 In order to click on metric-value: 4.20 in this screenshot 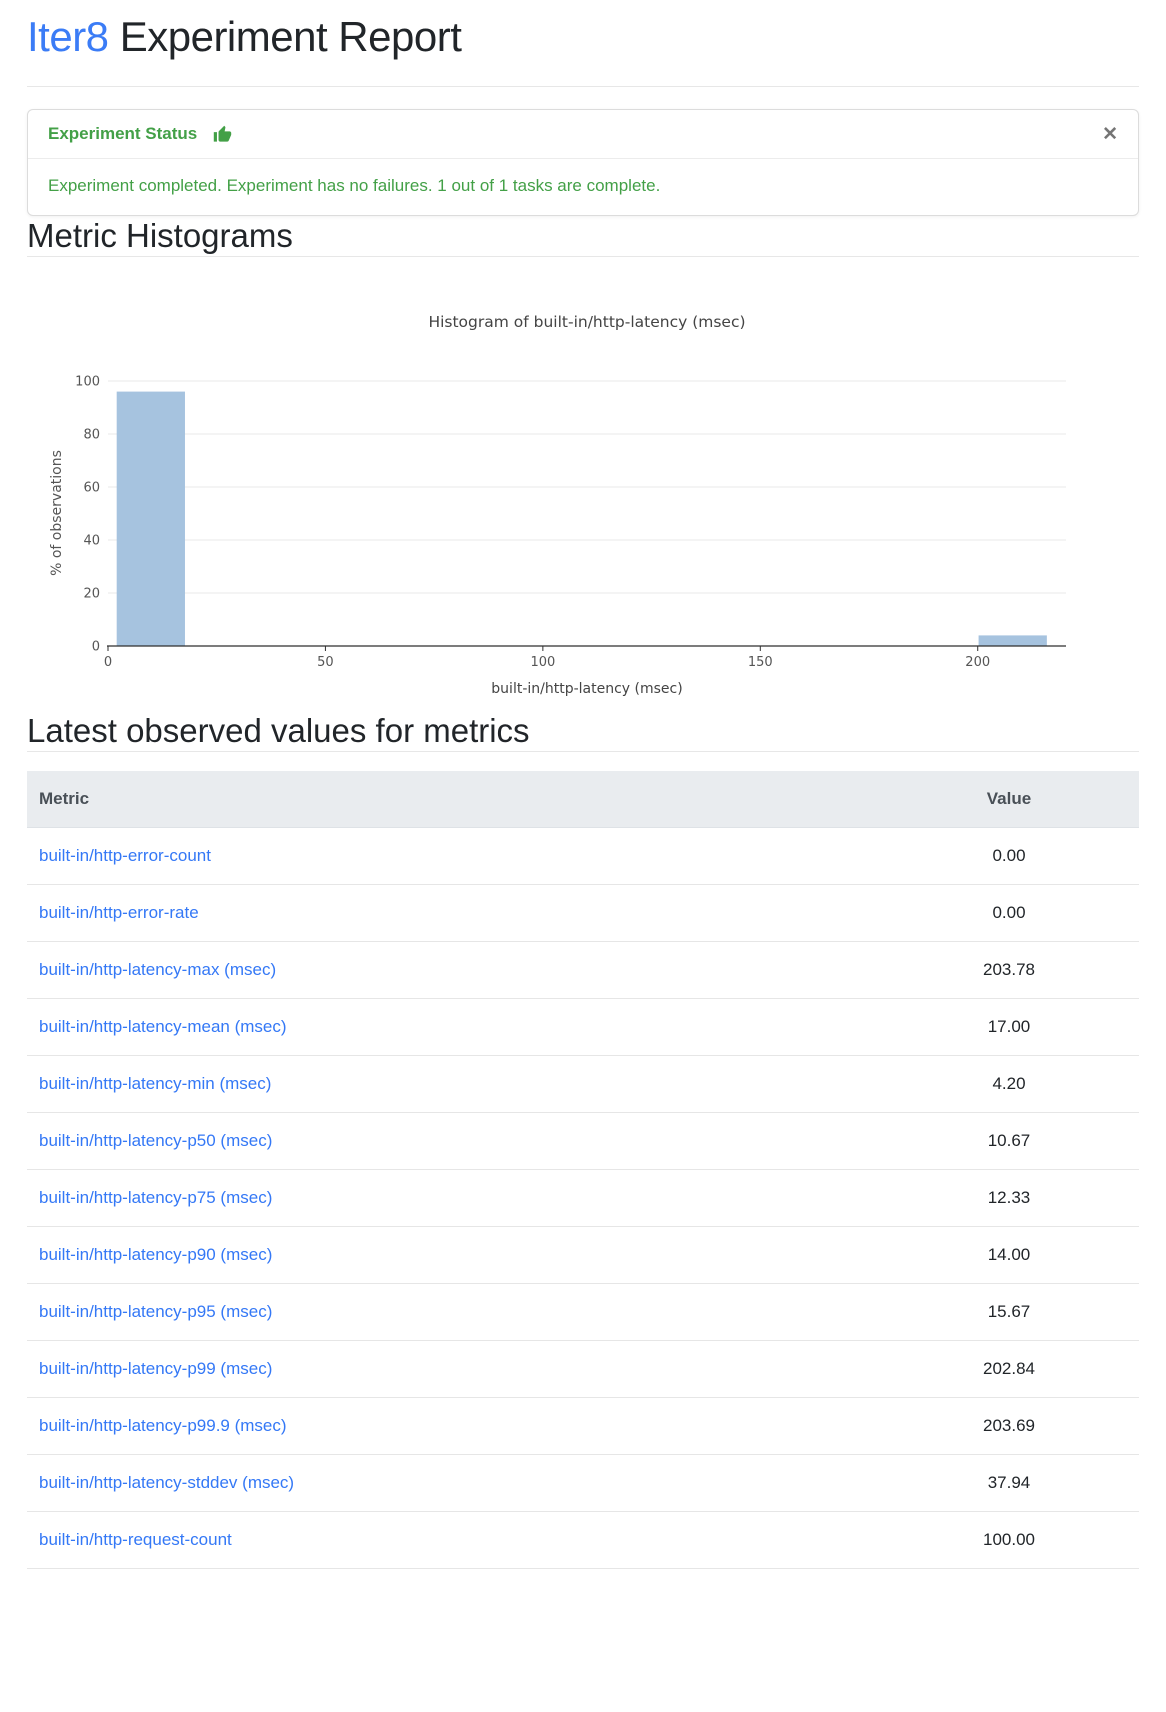, I will do `click(1009, 1084)`.